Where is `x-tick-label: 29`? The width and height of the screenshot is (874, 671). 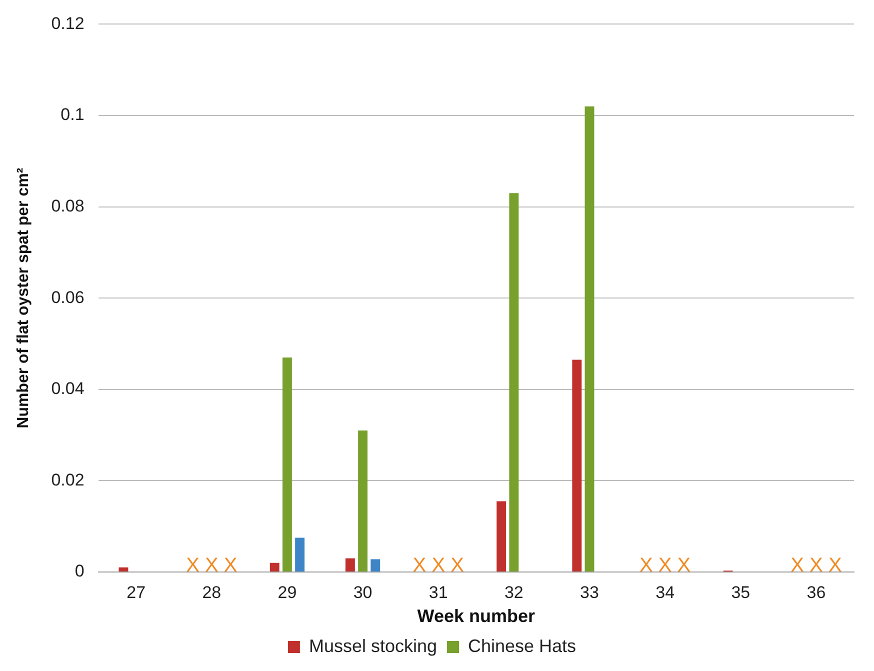 x-tick-label: 29 is located at coordinates (287, 592).